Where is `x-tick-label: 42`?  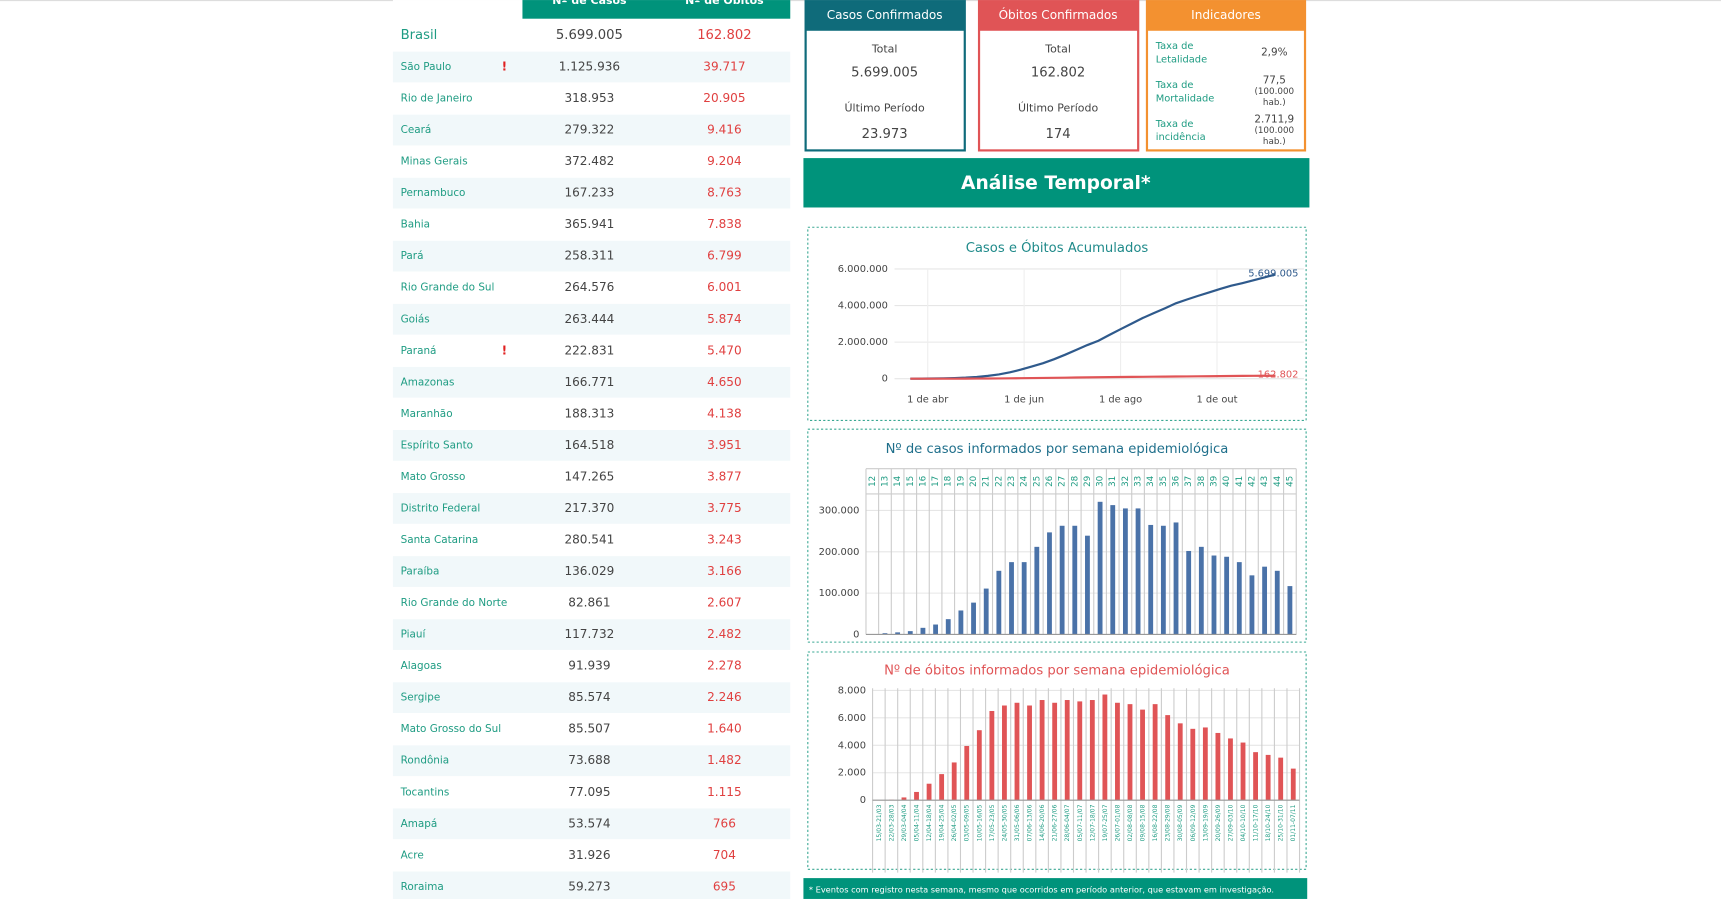 x-tick-label: 42 is located at coordinates (1252, 481).